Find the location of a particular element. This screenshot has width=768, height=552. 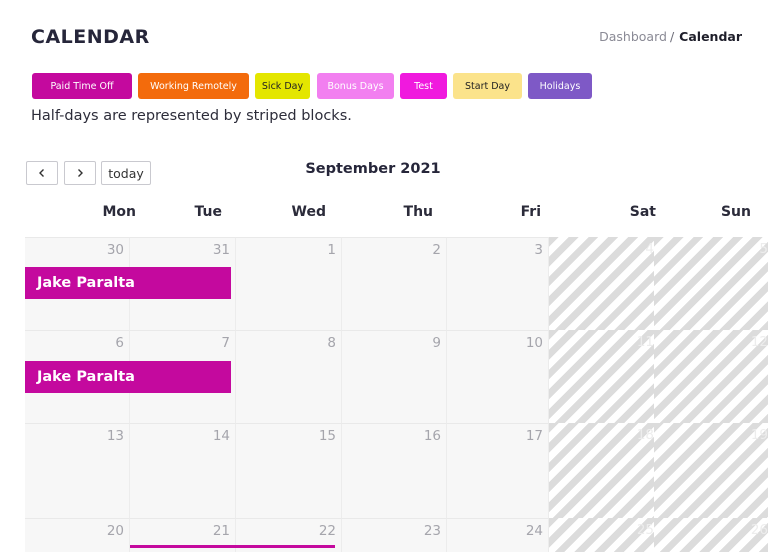

calendar-event-strip is located at coordinates (232, 546).